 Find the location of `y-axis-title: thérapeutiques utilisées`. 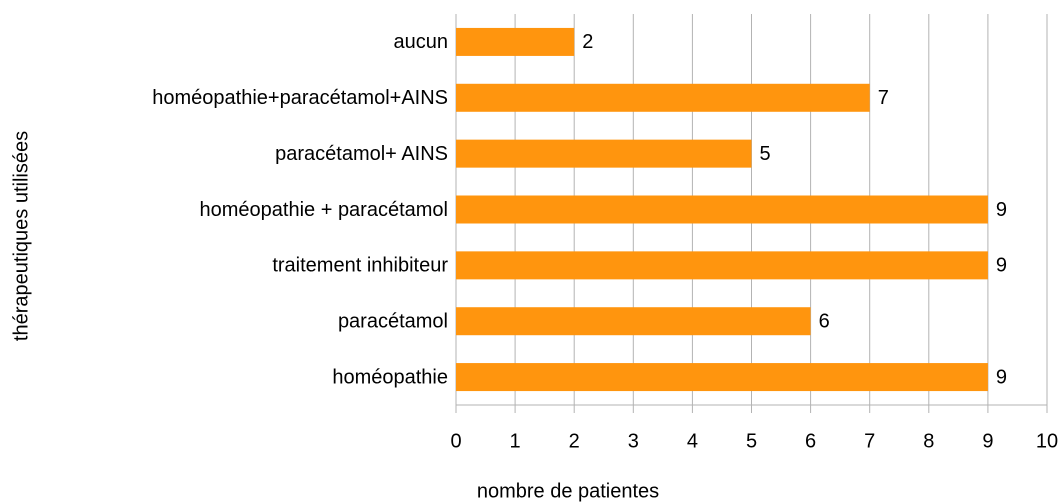

y-axis-title: thérapeutiques utilisées is located at coordinates (21, 236).